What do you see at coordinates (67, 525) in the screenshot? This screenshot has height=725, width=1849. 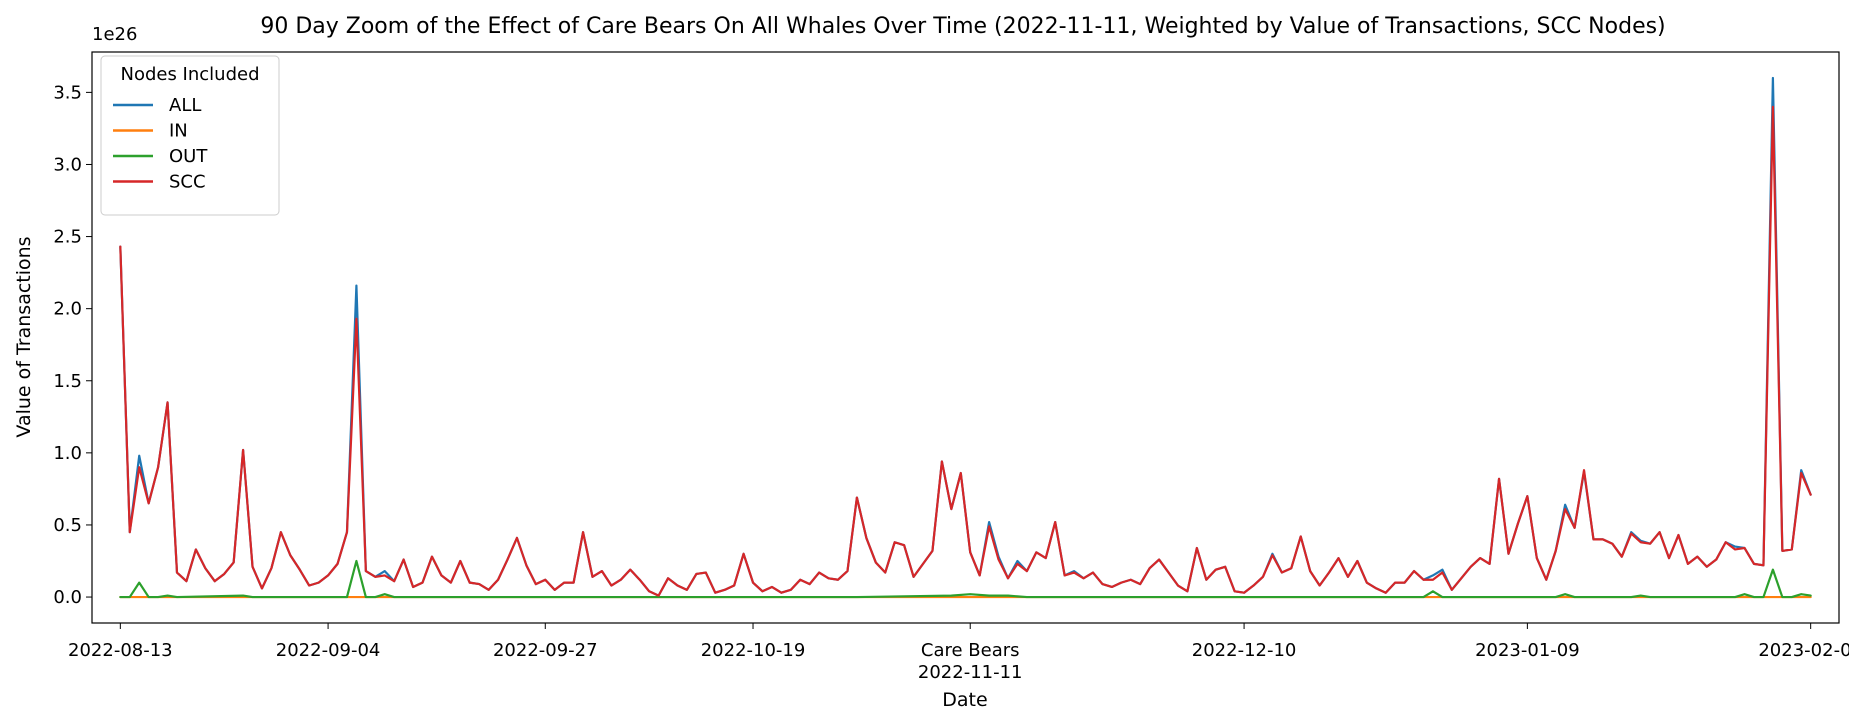 I see `y-tick-label: 0.5` at bounding box center [67, 525].